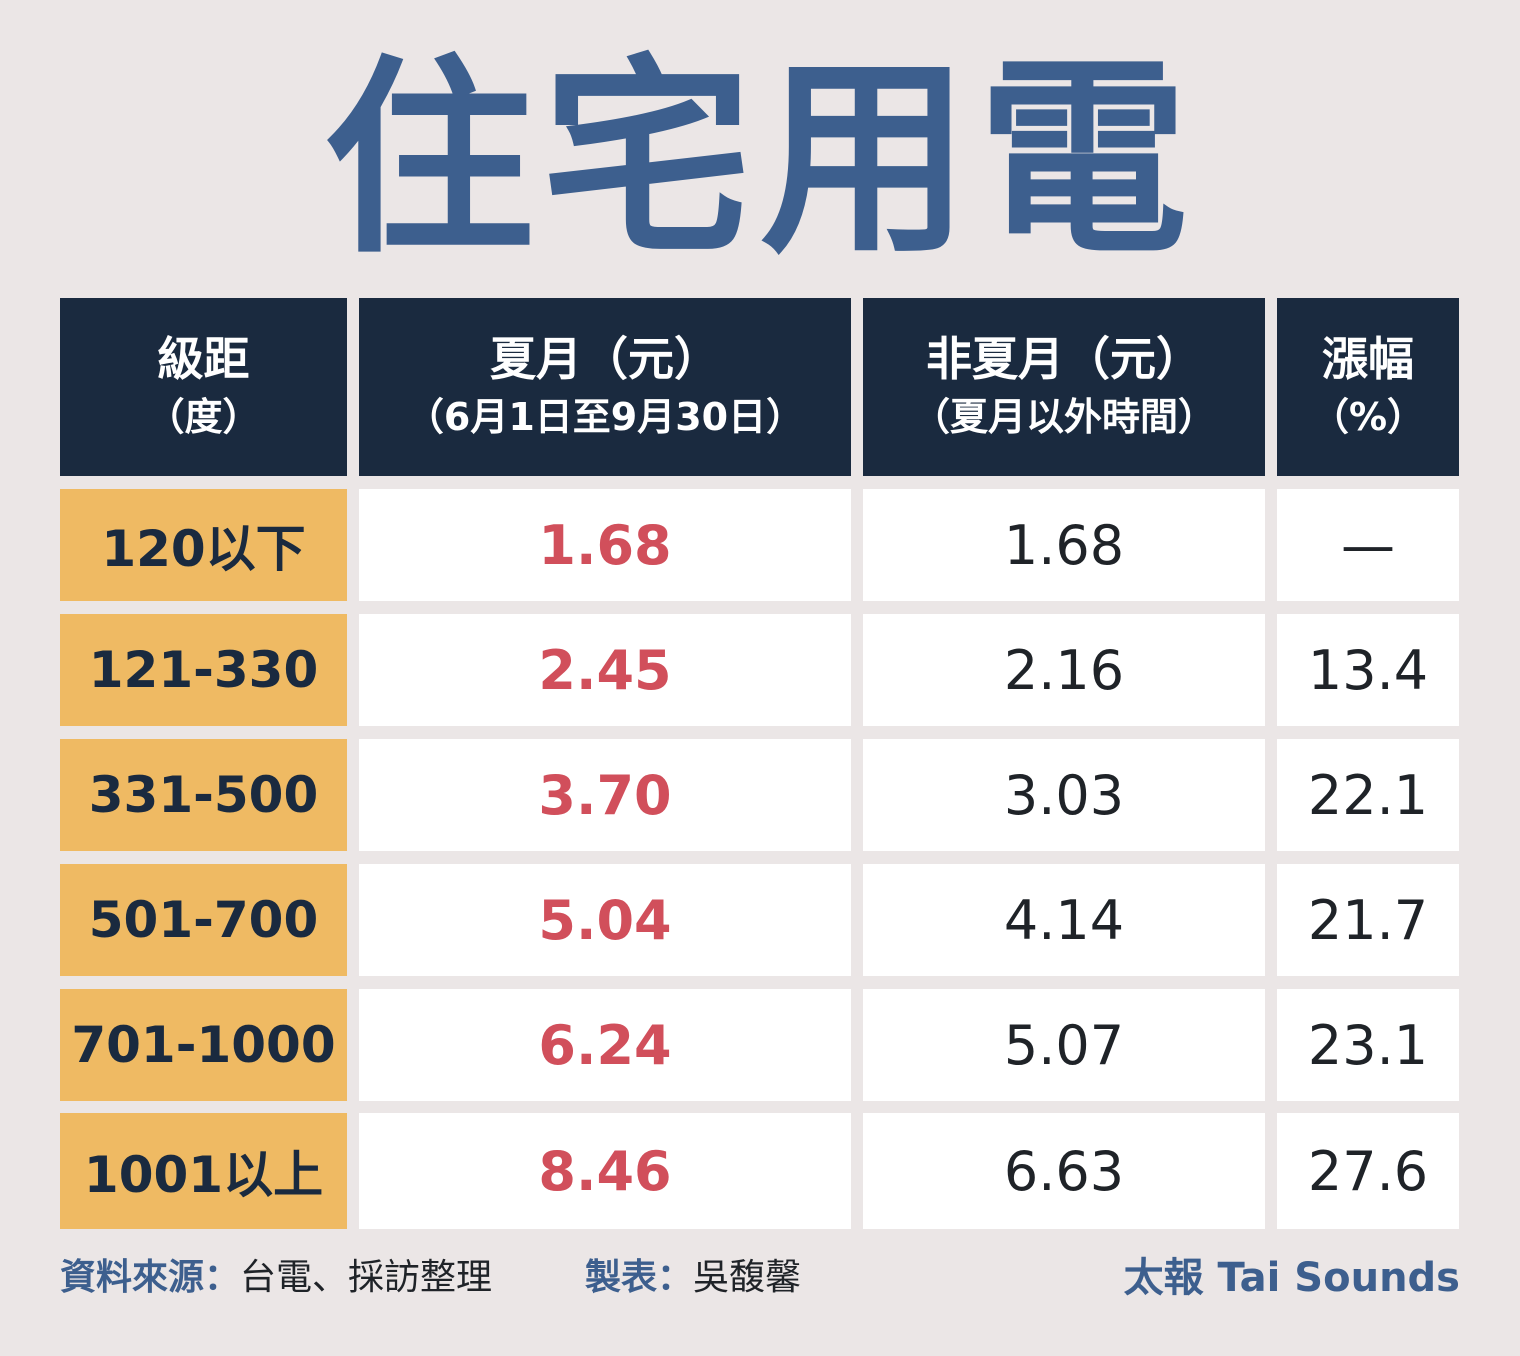 Image resolution: width=1520 pixels, height=1356 pixels. I want to click on summer-price-cell: 5.04, so click(605, 920).